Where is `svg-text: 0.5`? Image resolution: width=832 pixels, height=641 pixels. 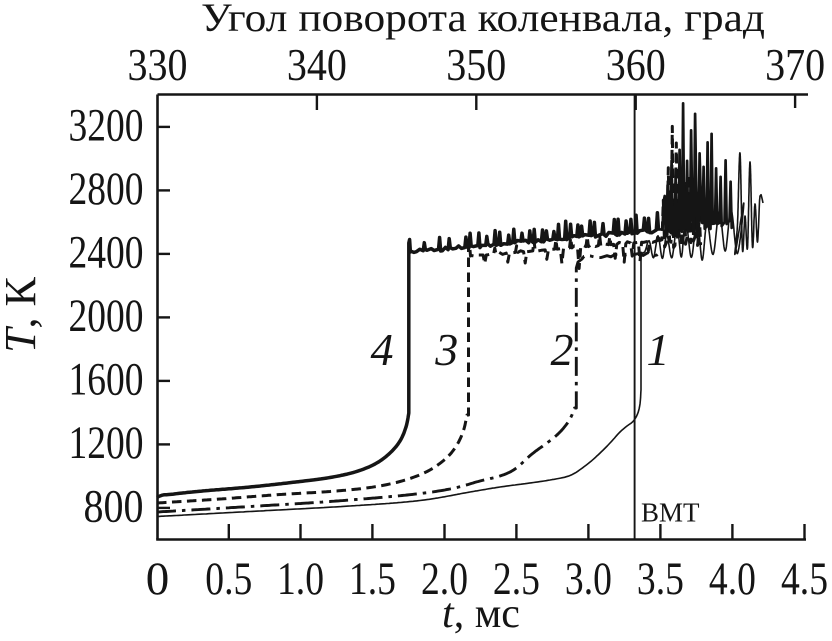
svg-text: 0.5 is located at coordinates (228, 579).